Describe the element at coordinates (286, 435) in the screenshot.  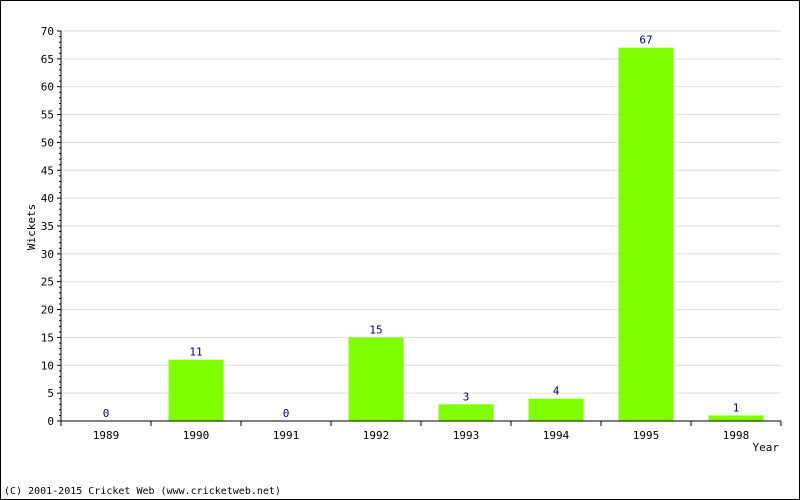
I see `x-tick-label-1991: 1991` at that location.